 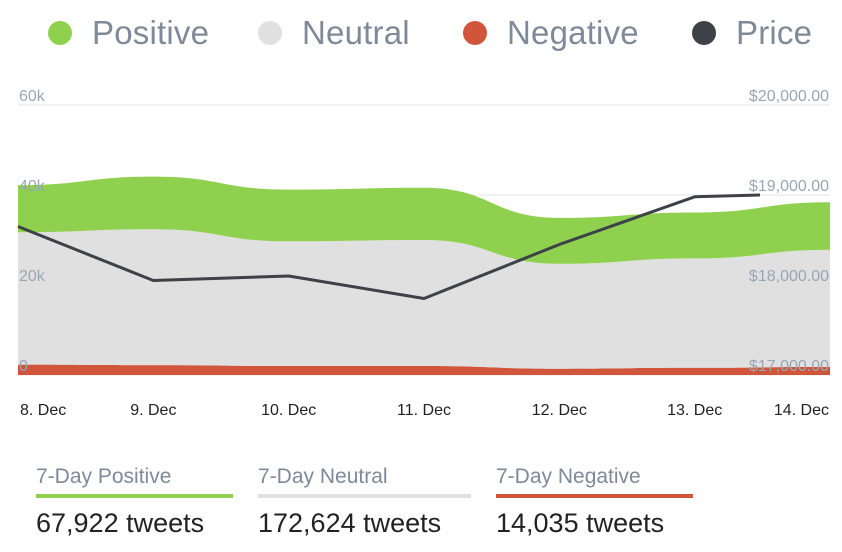 What do you see at coordinates (288, 410) in the screenshot?
I see `x-axis-tick-label: 10. Dec` at bounding box center [288, 410].